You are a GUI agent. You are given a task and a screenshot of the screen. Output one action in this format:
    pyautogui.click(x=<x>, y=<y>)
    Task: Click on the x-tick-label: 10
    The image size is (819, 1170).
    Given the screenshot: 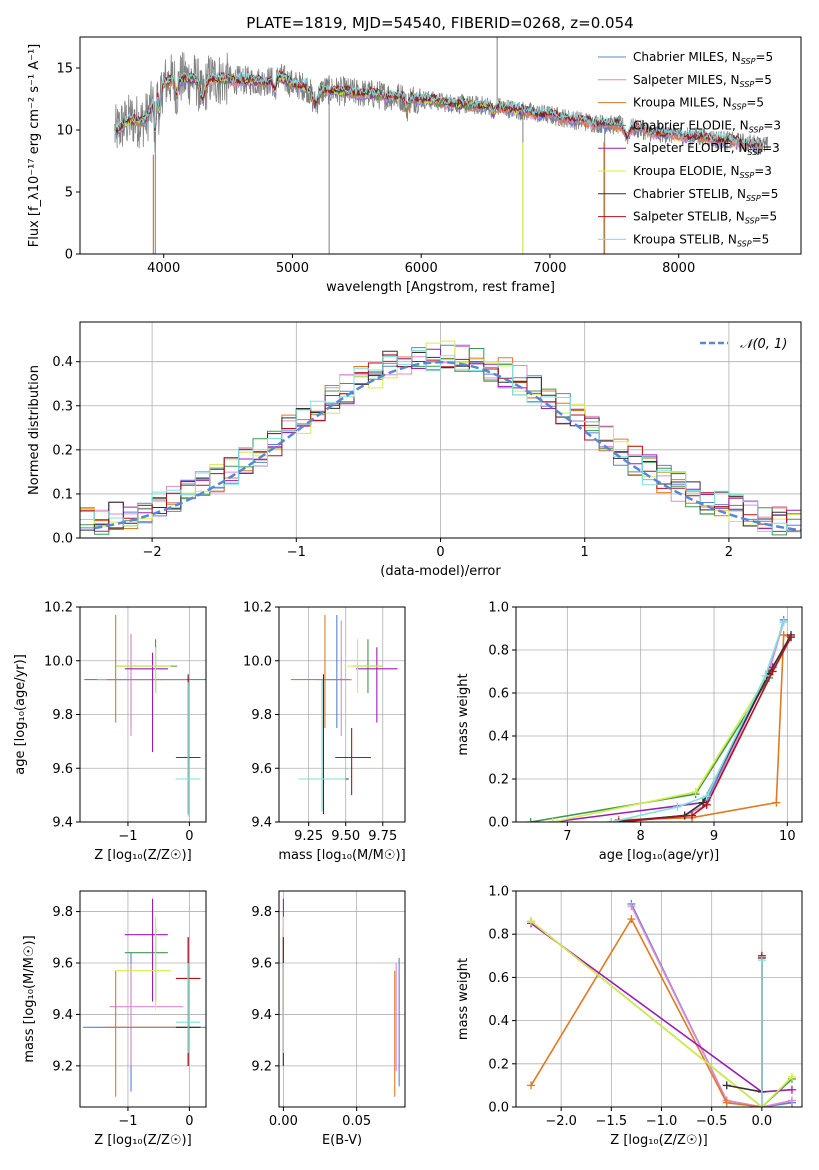 What is the action you would take?
    pyautogui.click(x=787, y=836)
    